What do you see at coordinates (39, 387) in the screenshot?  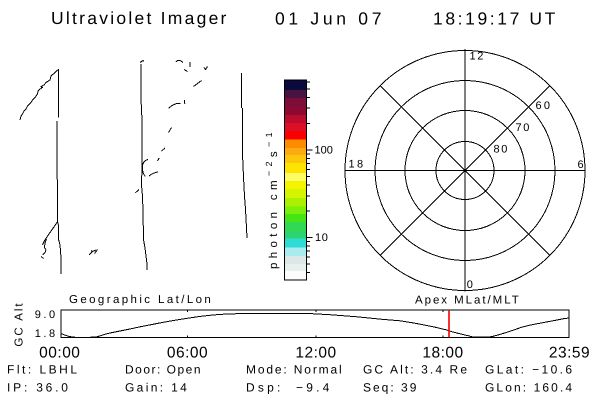 I see `svg-text: IP: 36.0` at bounding box center [39, 387].